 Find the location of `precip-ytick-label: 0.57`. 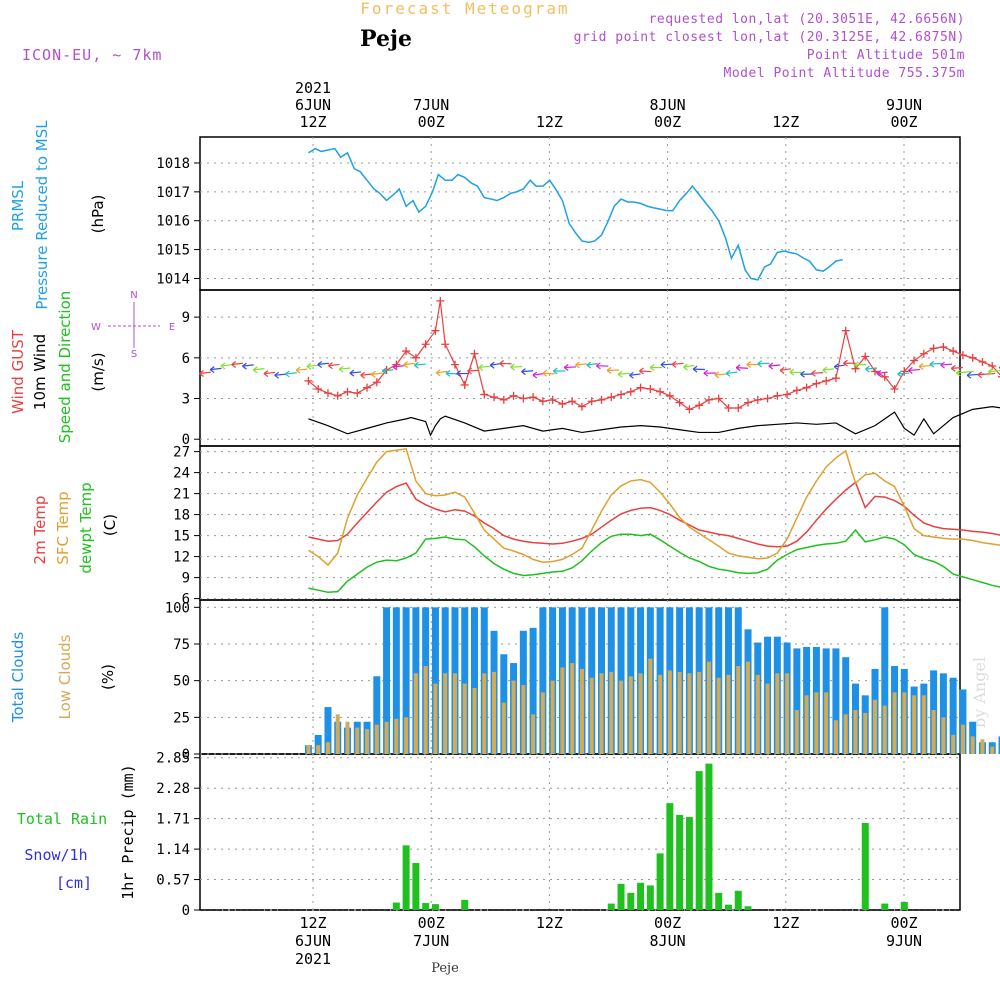

precip-ytick-label: 0.57 is located at coordinates (173, 881).